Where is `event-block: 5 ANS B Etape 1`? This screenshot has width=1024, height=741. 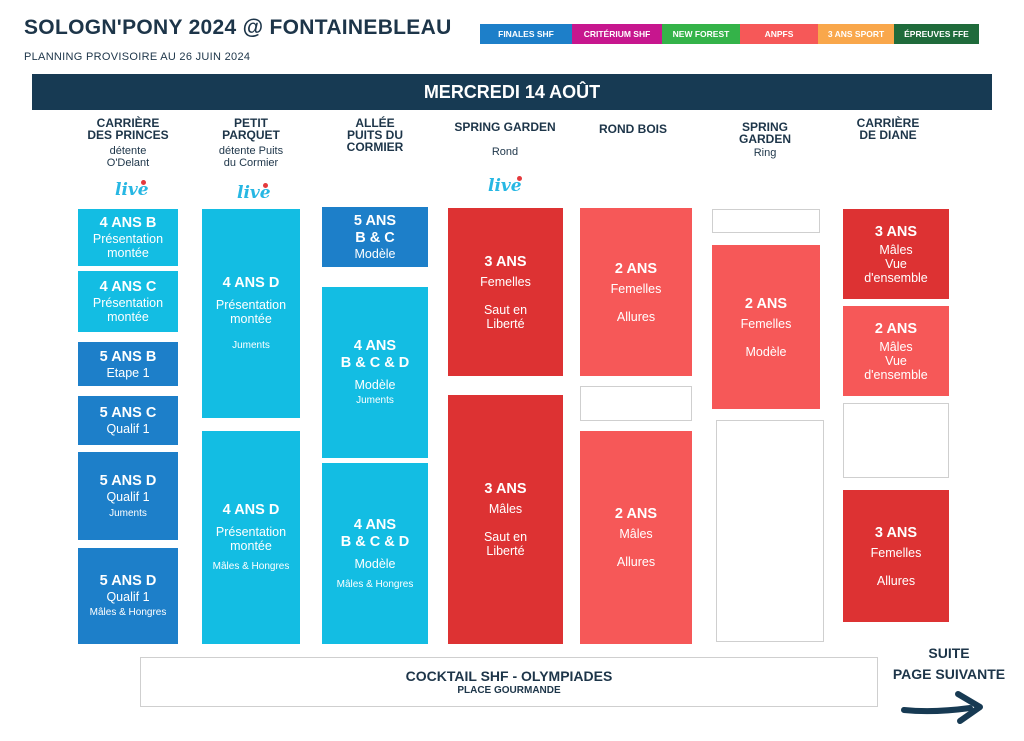
event-block: 5 ANS B Etape 1 is located at coordinates (128, 364).